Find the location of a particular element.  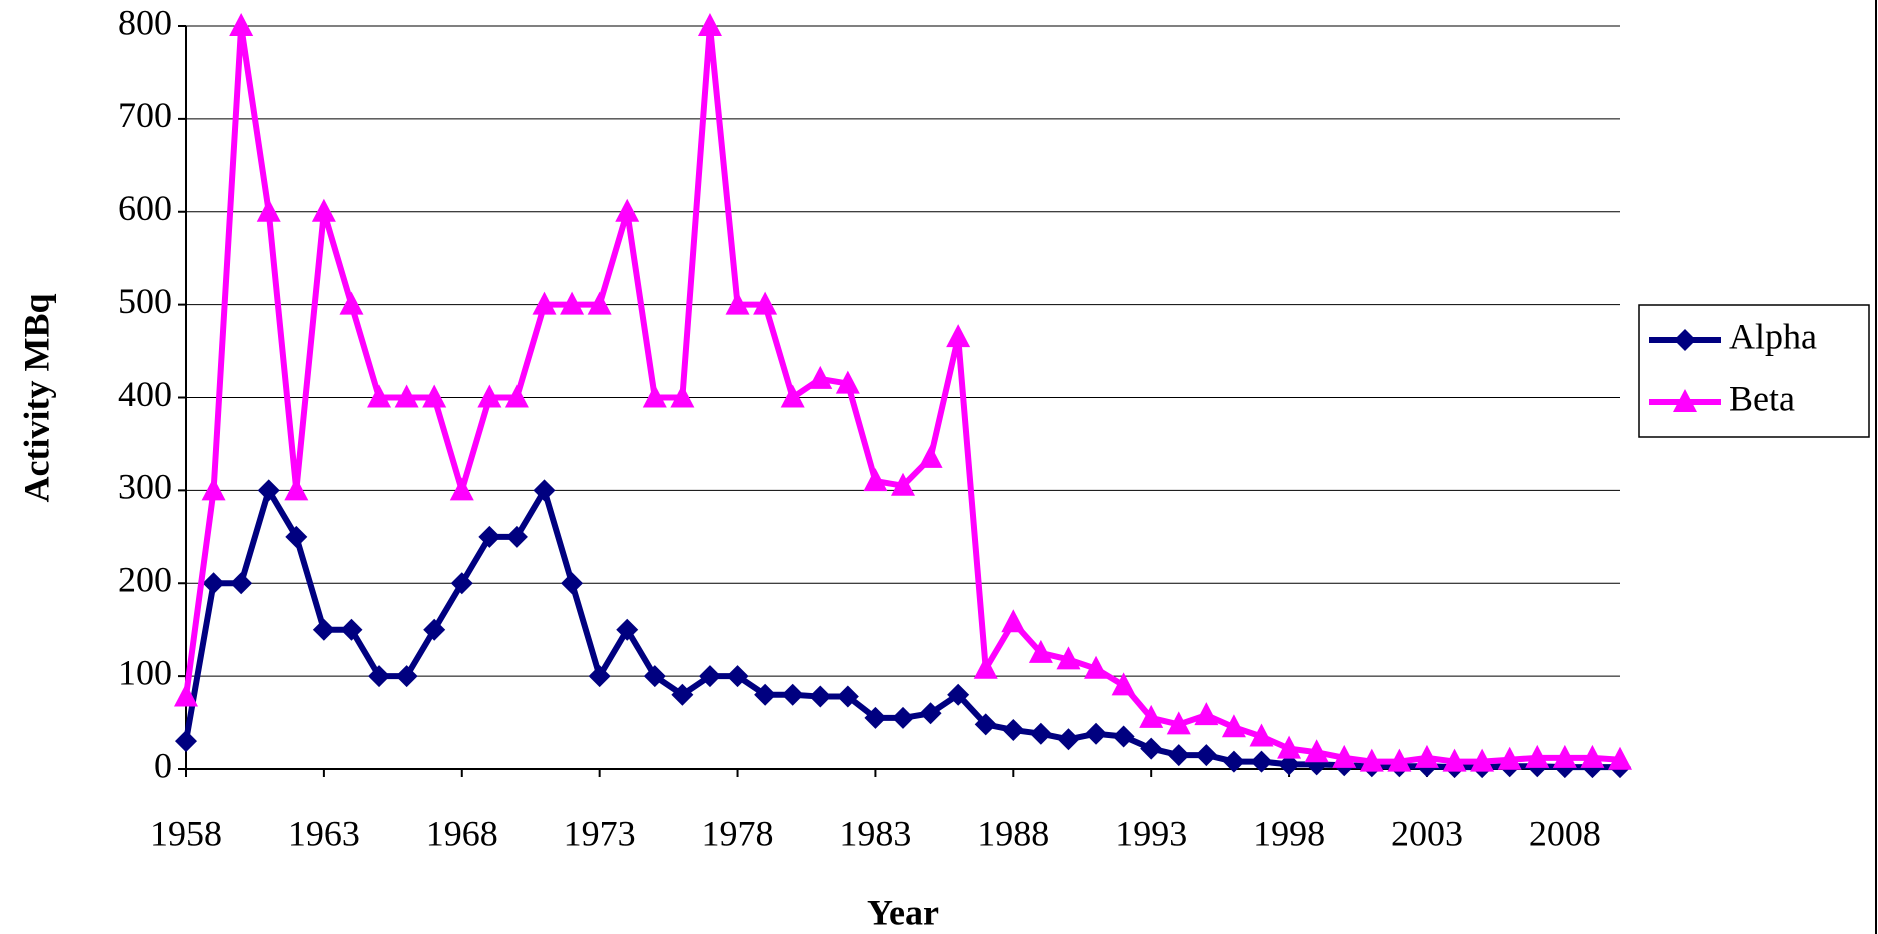

x-tick-label: 1963 is located at coordinates (324, 833).